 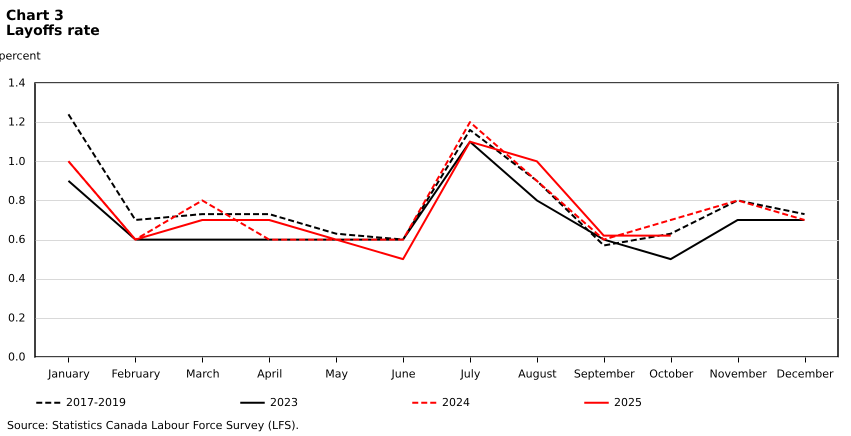 What do you see at coordinates (153, 425) in the screenshot?
I see `source-note: Source: Statistics Canada Labour Force Survey (LFS).` at bounding box center [153, 425].